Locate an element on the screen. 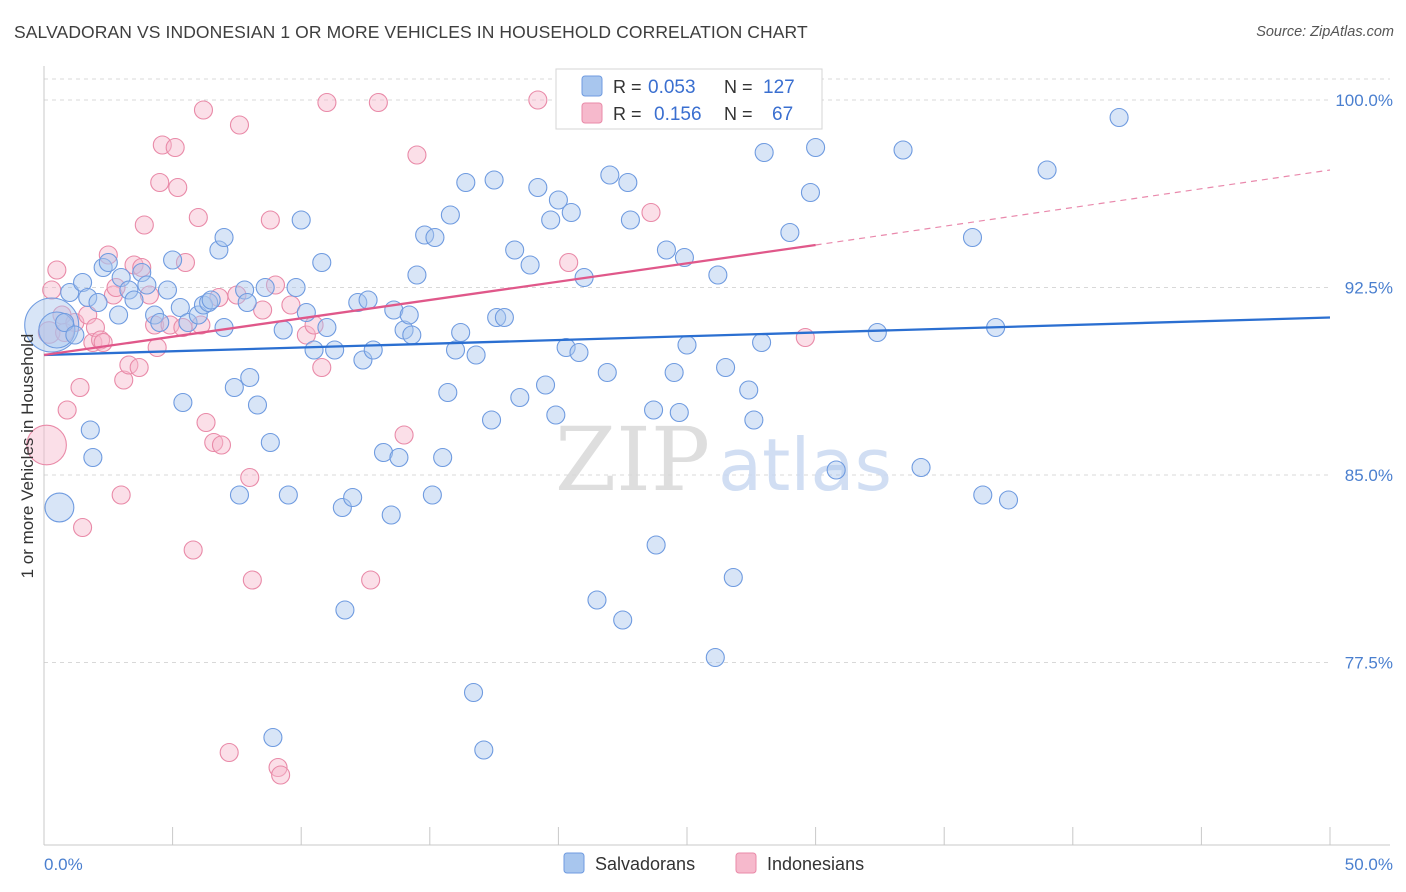  indonesian-trend-extension is located at coordinates (1073, 207).